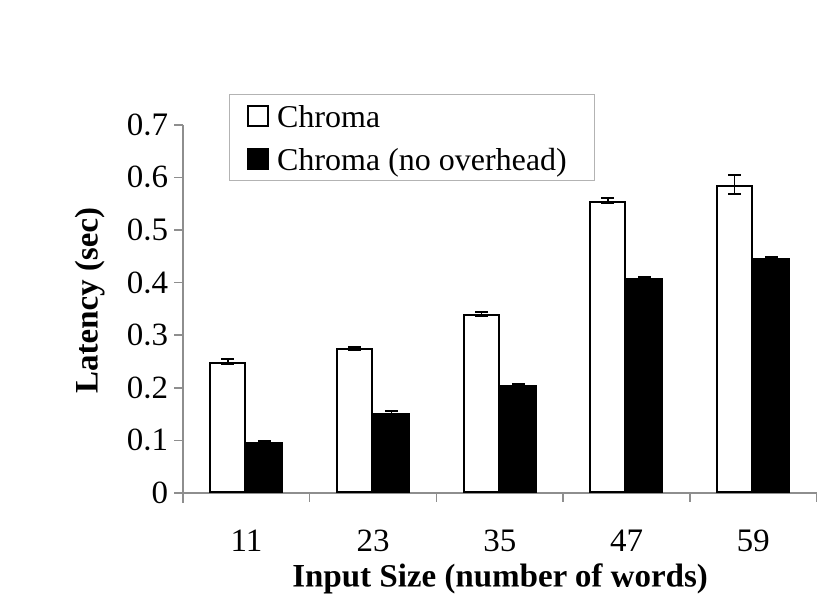 The image size is (821, 602). I want to click on y-tick-label: 0.4, so click(147, 282).